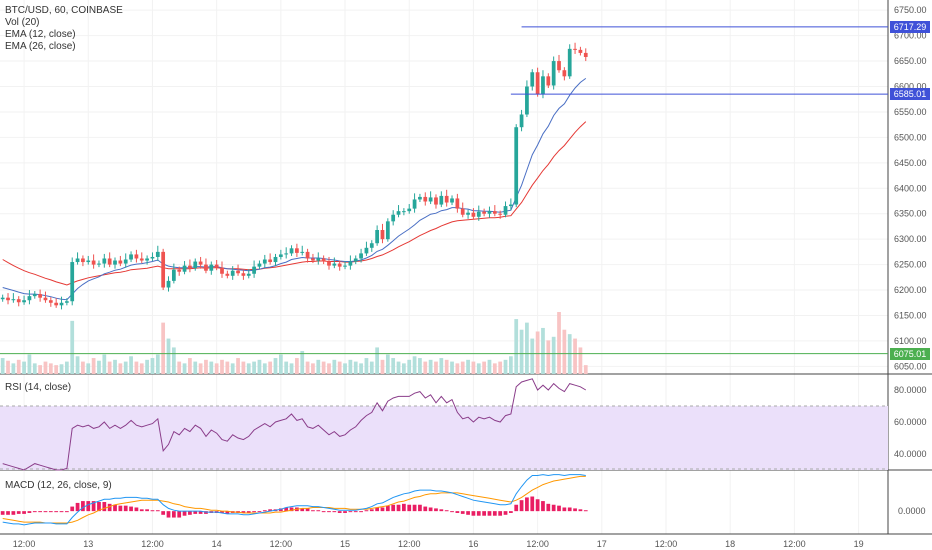 The image size is (932, 550). Describe the element at coordinates (38, 387) in the screenshot. I see `rsi-legend: RSI (14, close)` at that location.